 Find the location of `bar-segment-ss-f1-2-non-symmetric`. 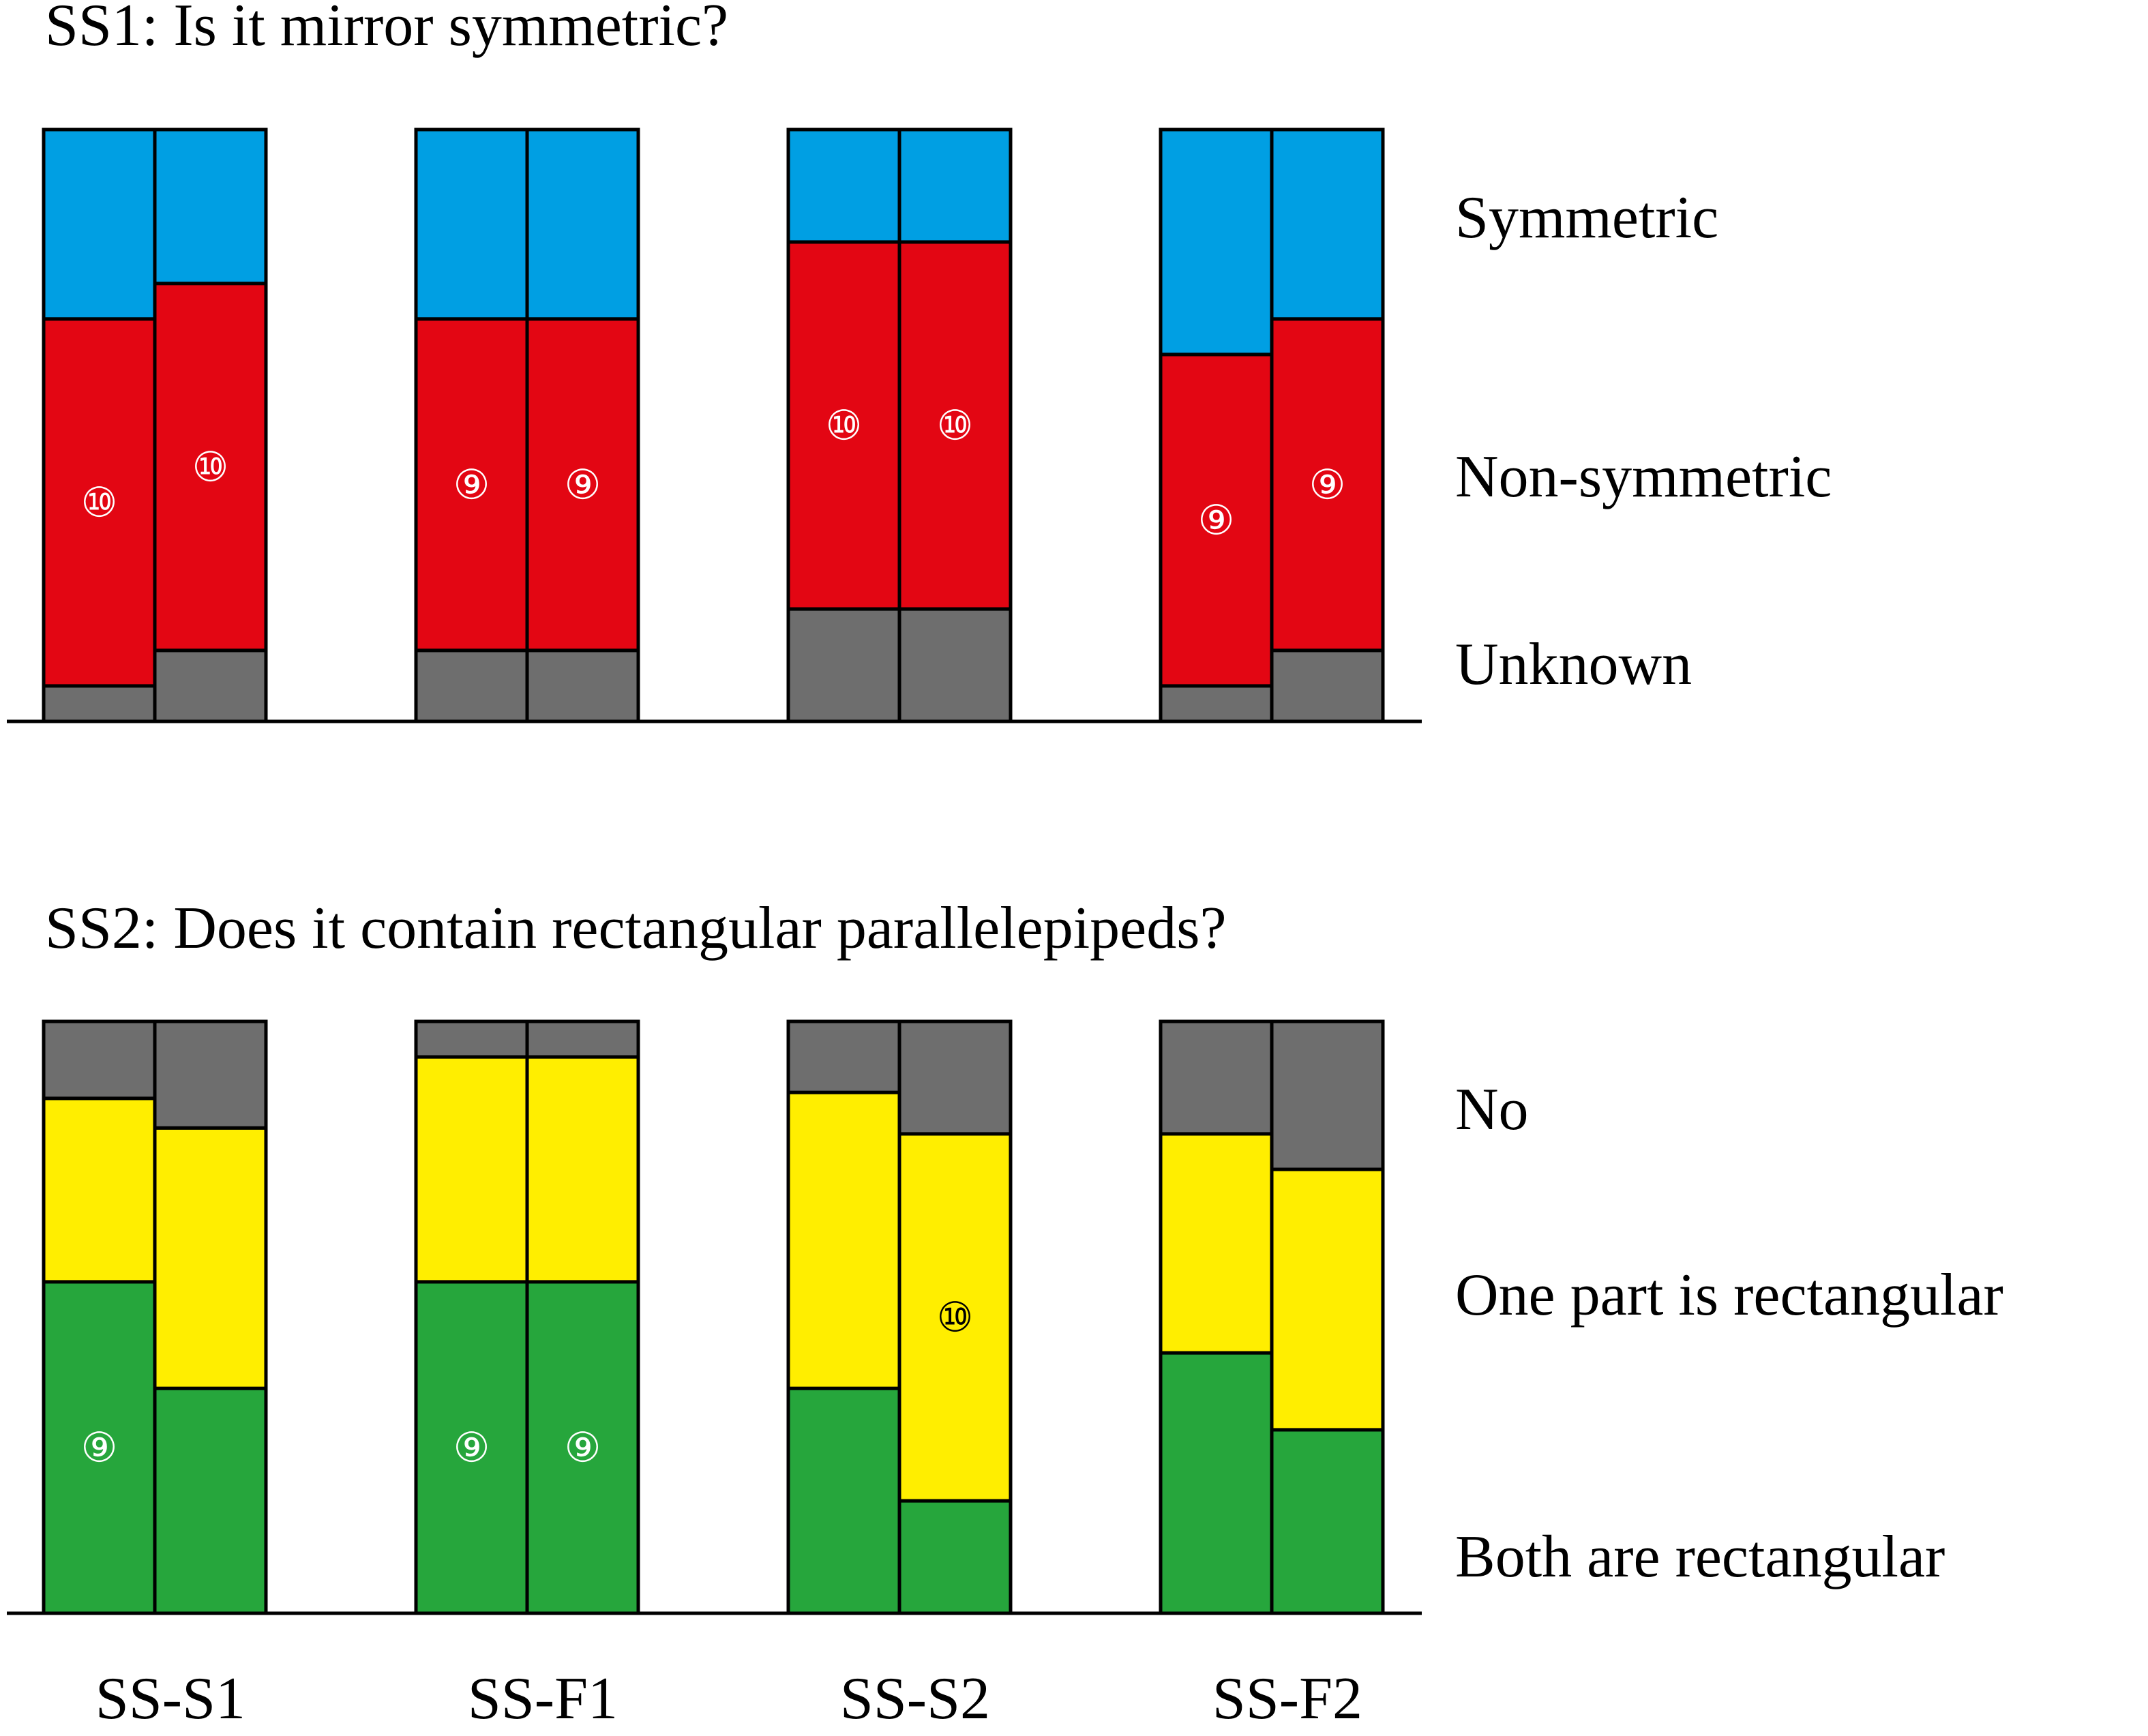

bar-segment-ss-f1-2-non-symmetric is located at coordinates (582, 485).